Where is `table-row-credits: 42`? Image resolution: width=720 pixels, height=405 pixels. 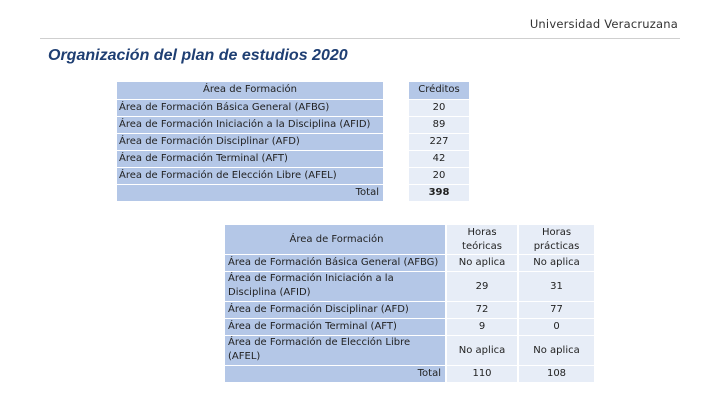
table-row-credits: 42 is located at coordinates (439, 159).